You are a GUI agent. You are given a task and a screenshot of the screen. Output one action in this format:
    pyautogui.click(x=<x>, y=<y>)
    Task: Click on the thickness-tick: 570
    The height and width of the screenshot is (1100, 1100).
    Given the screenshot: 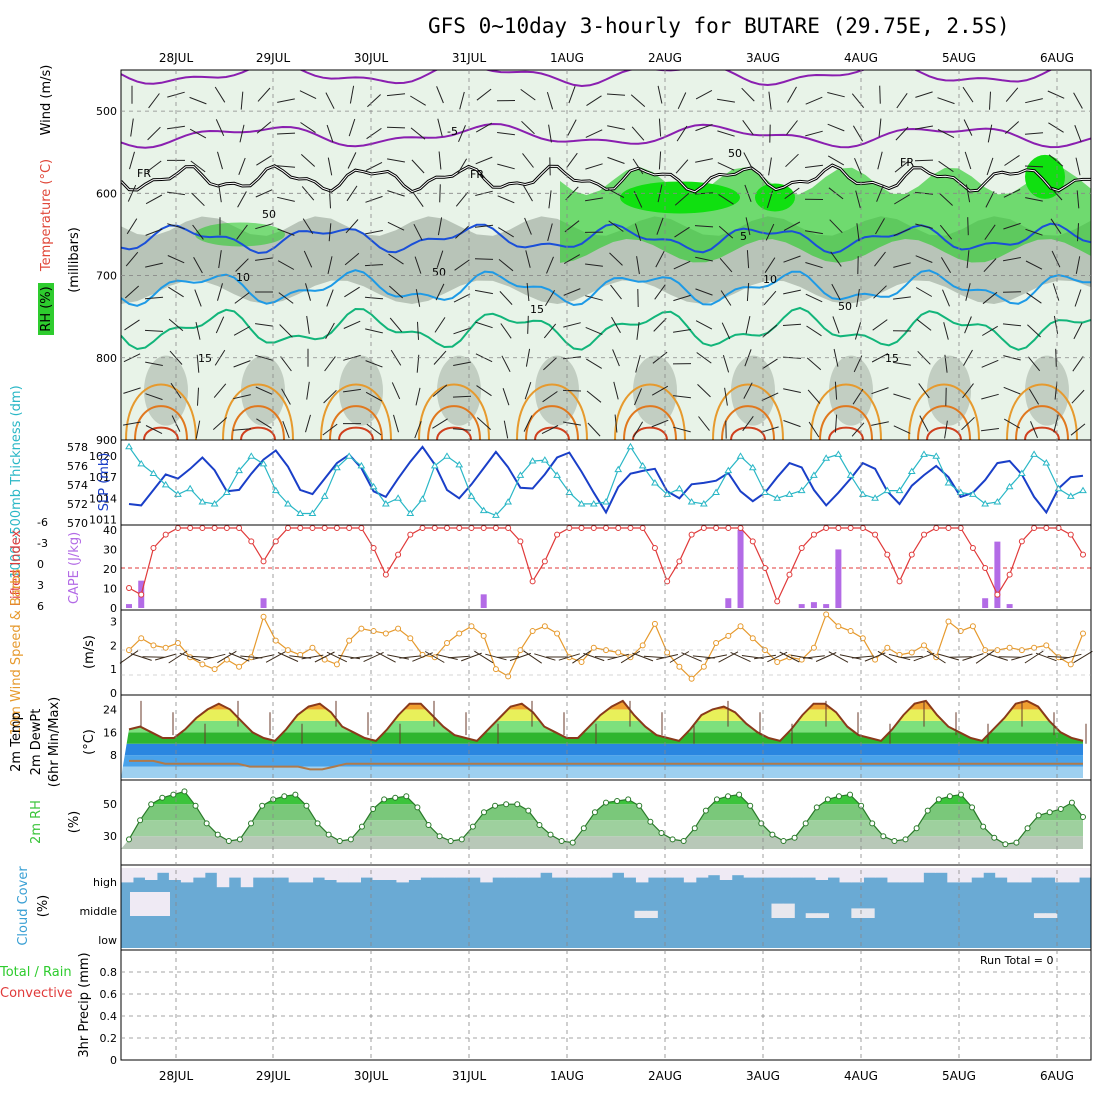 What is the action you would take?
    pyautogui.click(x=77, y=523)
    